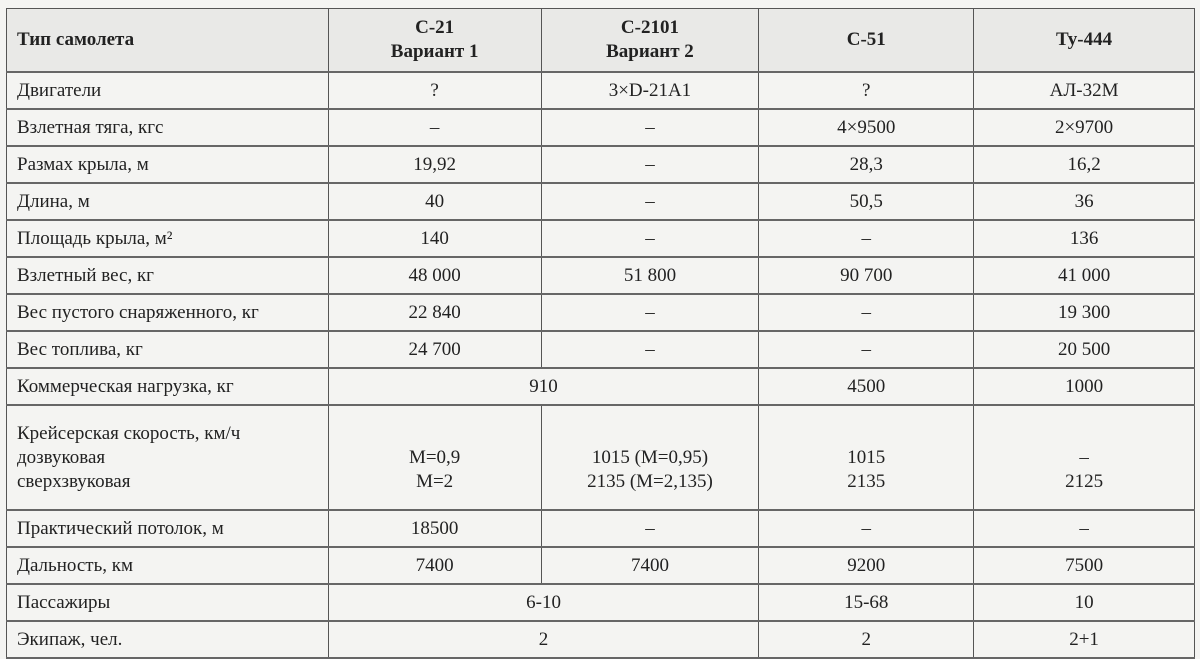 This screenshot has width=1200, height=659. What do you see at coordinates (866, 201) in the screenshot?
I see `table-cell: 50,5` at bounding box center [866, 201].